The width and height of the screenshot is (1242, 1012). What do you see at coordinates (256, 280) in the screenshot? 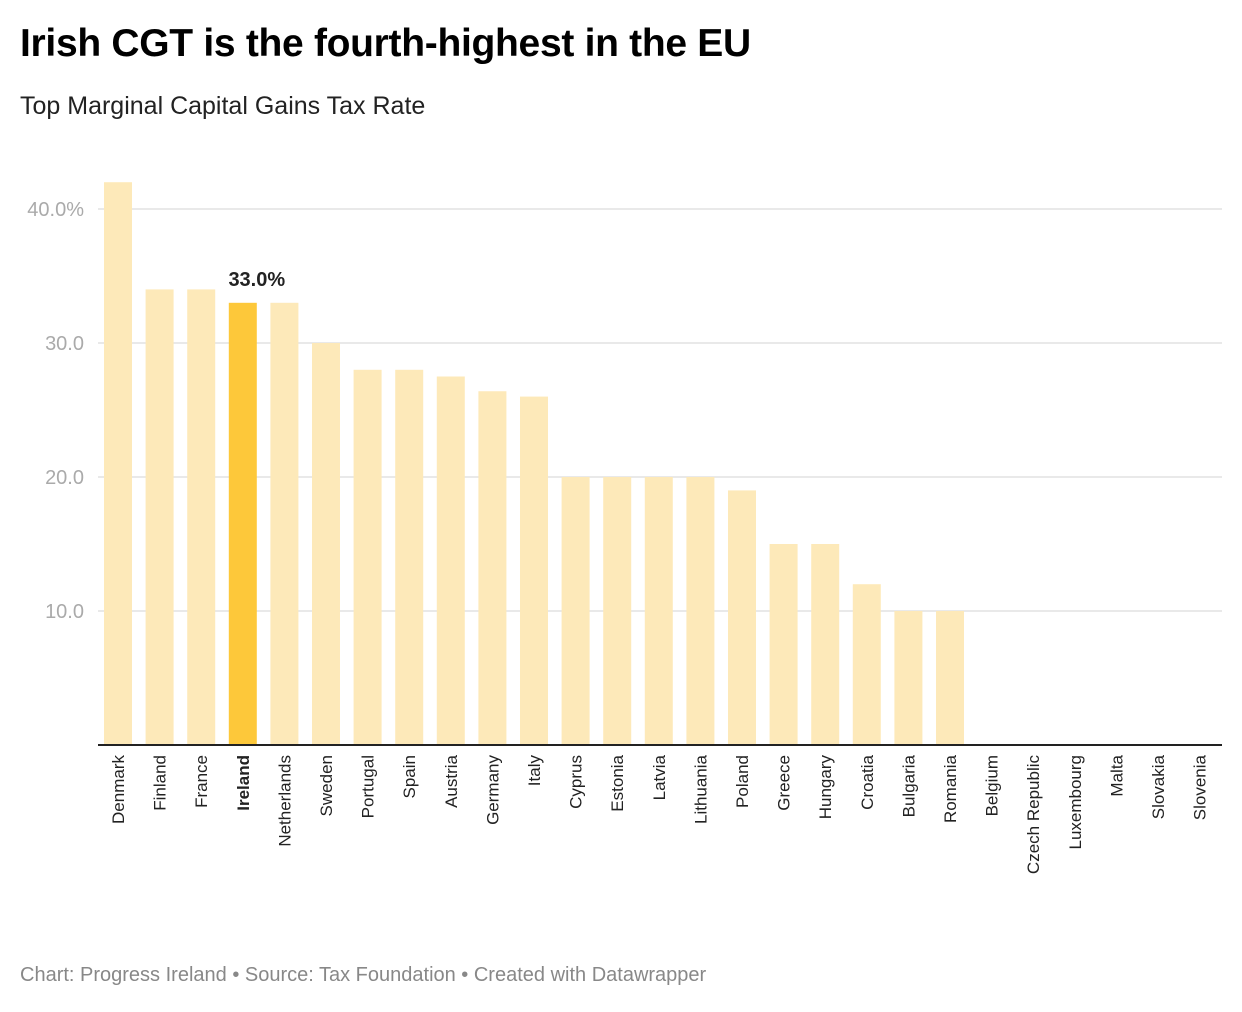
I see `data-label: 33.0%` at bounding box center [256, 280].